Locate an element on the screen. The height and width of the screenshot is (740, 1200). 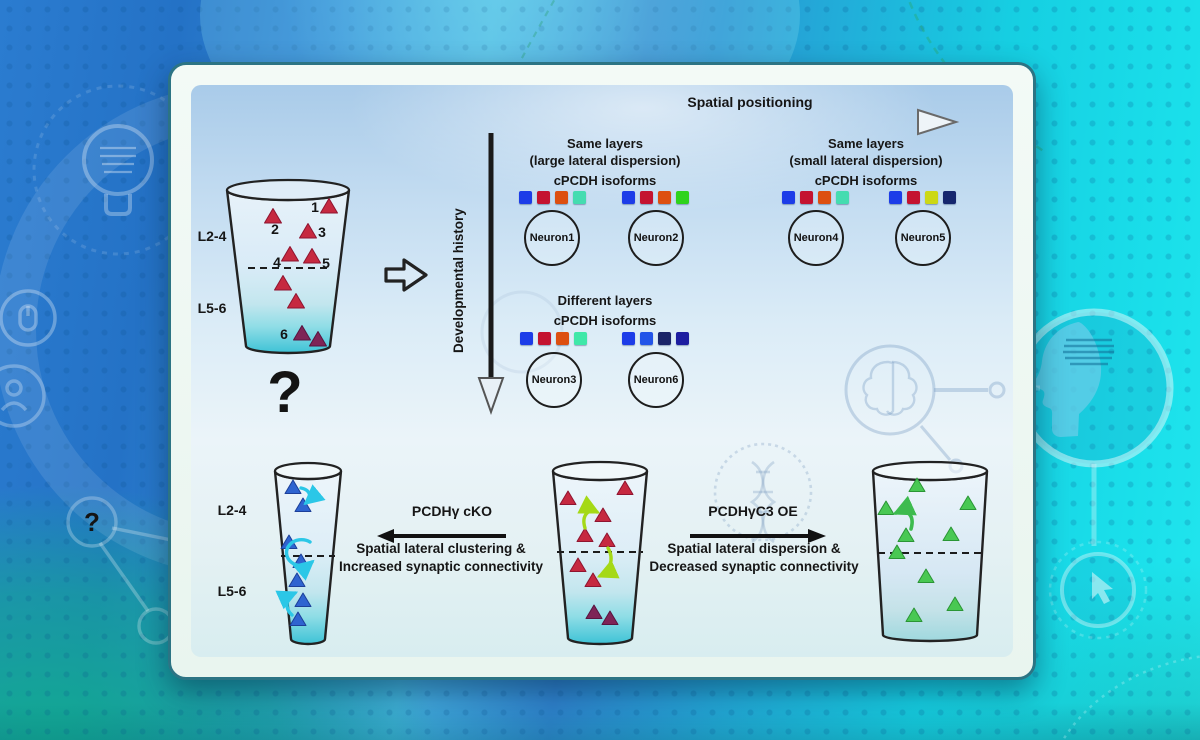
beaker-wildtype is located at coordinates (600, 553).